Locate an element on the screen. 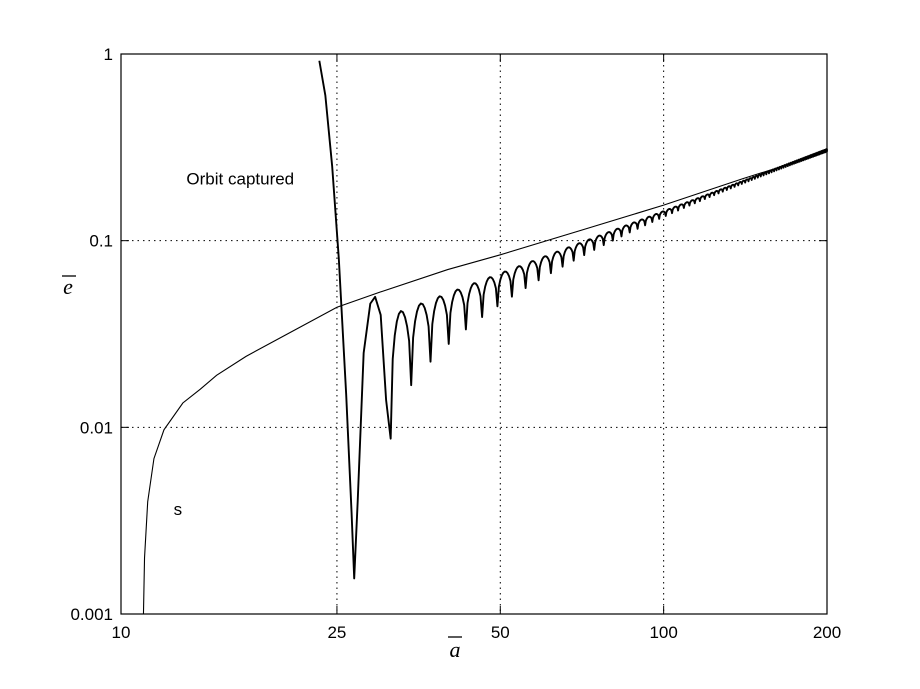 The height and width of the screenshot is (689, 920). x-axis-label: a is located at coordinates (455, 649).